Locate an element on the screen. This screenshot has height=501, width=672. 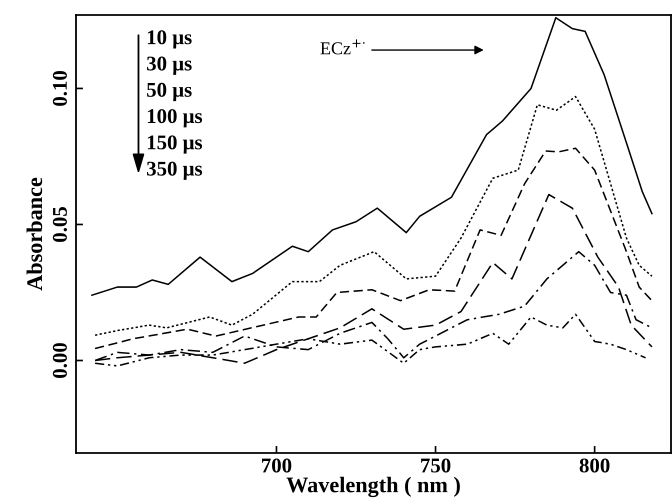
annotation: ECz$^{+·}$ is located at coordinates (342, 46).